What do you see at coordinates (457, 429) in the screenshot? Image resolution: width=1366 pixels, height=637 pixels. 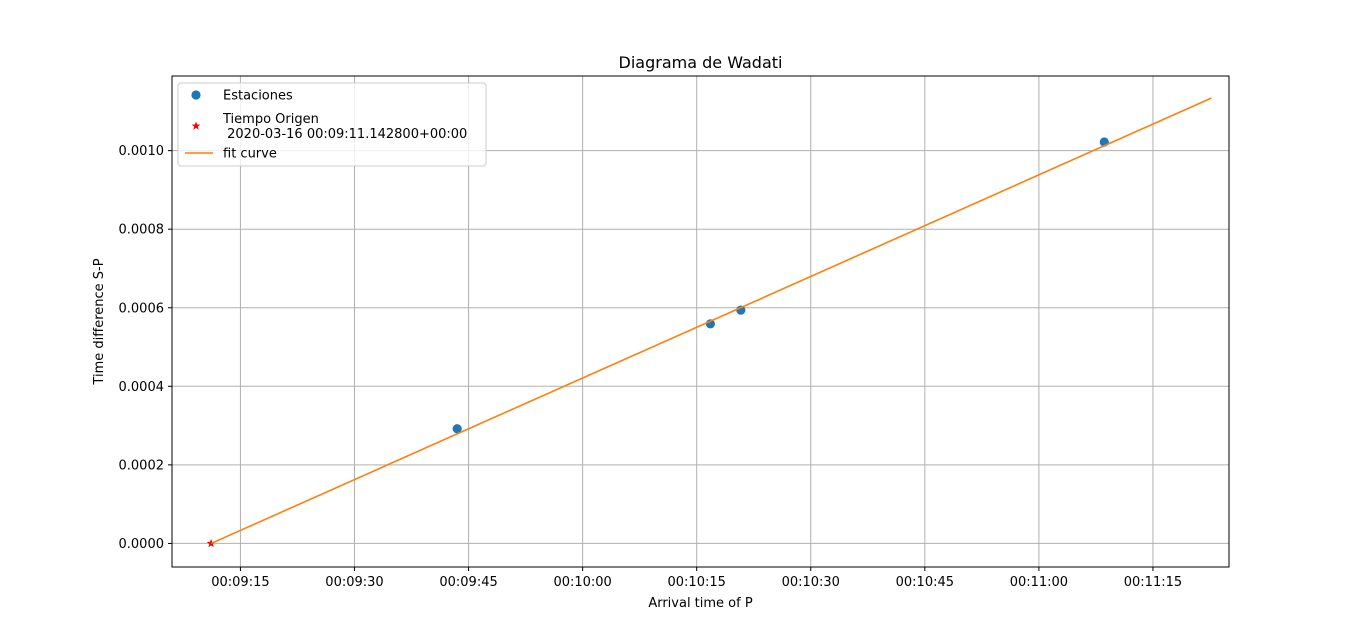 I see `station-point` at bounding box center [457, 429].